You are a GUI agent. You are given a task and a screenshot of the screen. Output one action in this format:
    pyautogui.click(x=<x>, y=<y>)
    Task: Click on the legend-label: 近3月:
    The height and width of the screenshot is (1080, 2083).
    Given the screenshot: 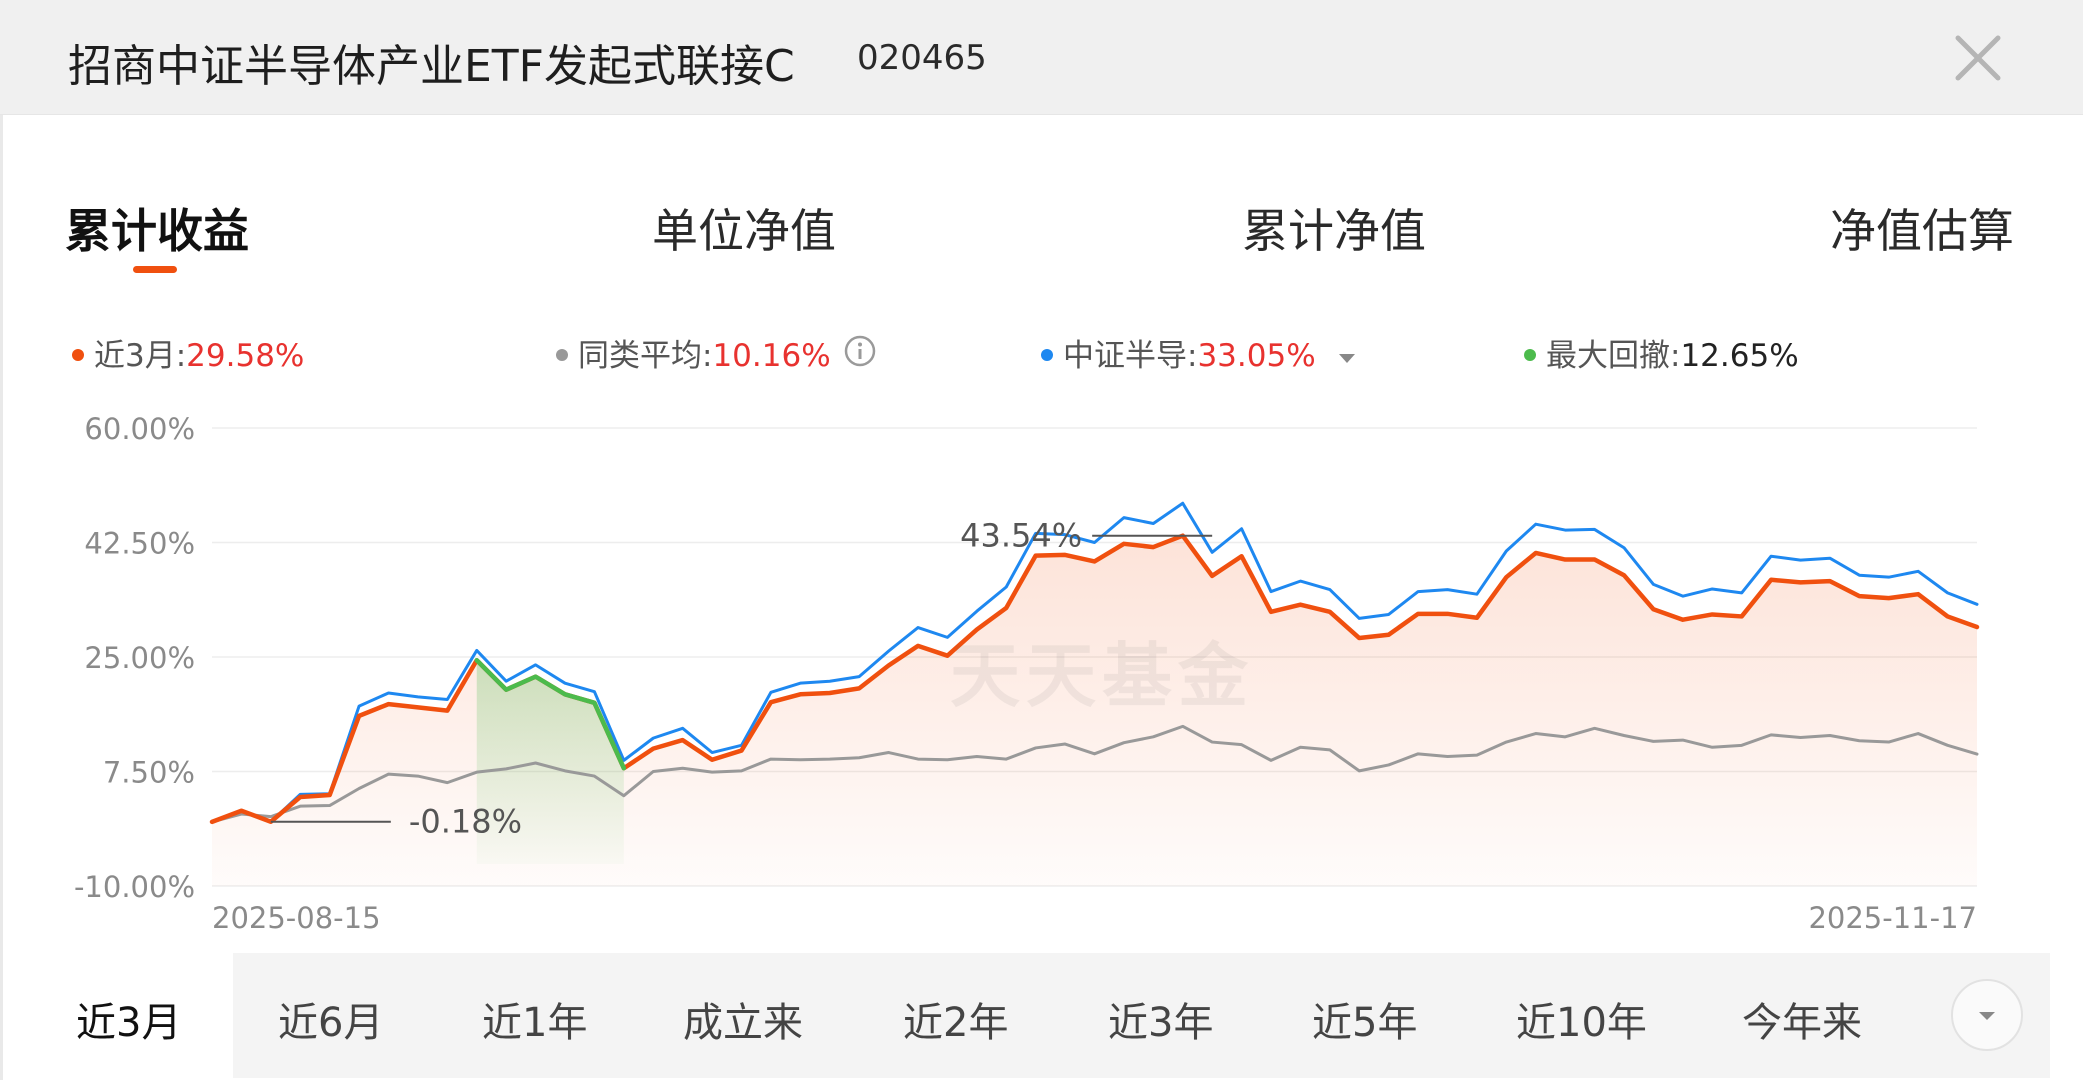 What is the action you would take?
    pyautogui.click(x=140, y=356)
    